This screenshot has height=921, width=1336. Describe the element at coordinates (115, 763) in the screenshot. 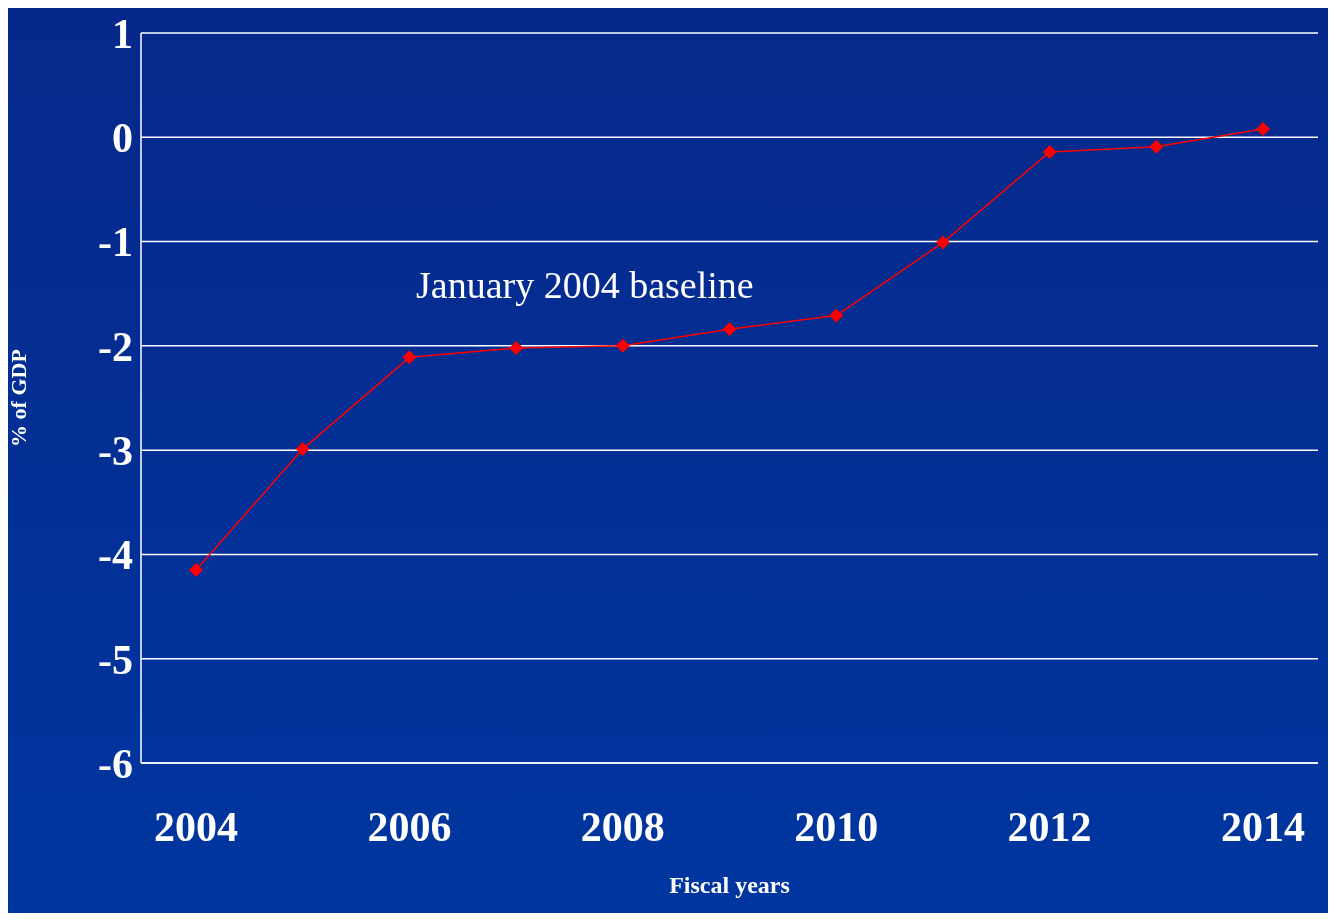

I see `y-tick-label: -6` at that location.